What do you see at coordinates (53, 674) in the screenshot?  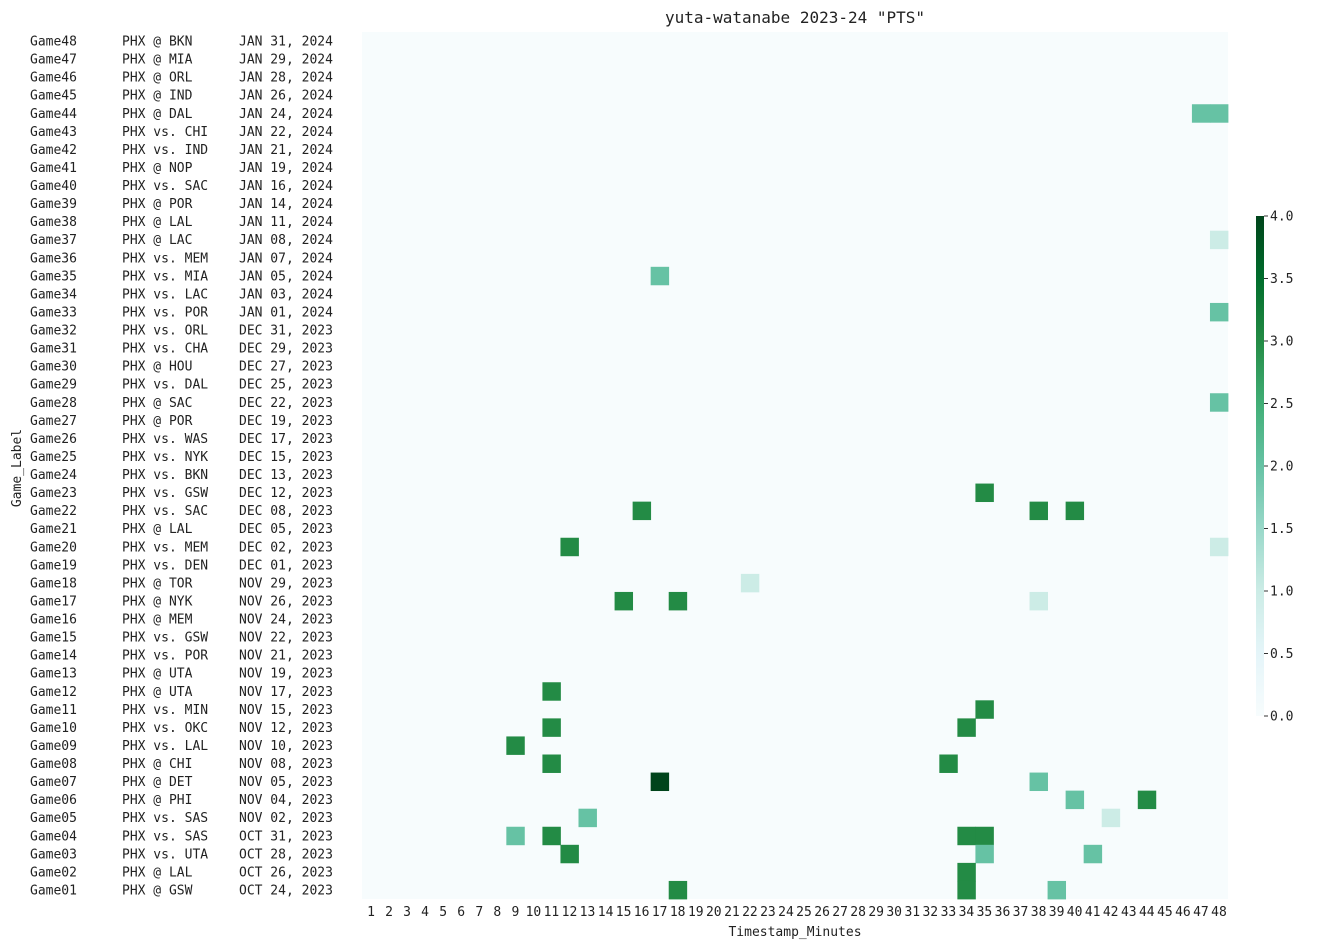 I see `y-tick-game-label: Game13` at bounding box center [53, 674].